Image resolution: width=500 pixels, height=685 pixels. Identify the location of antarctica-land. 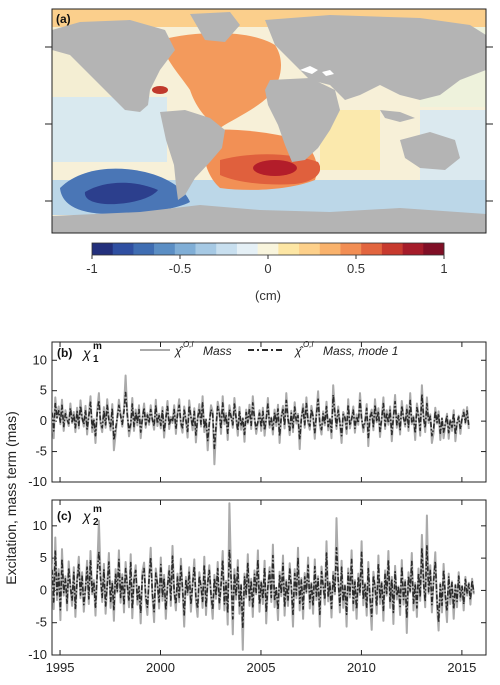
(269, 219).